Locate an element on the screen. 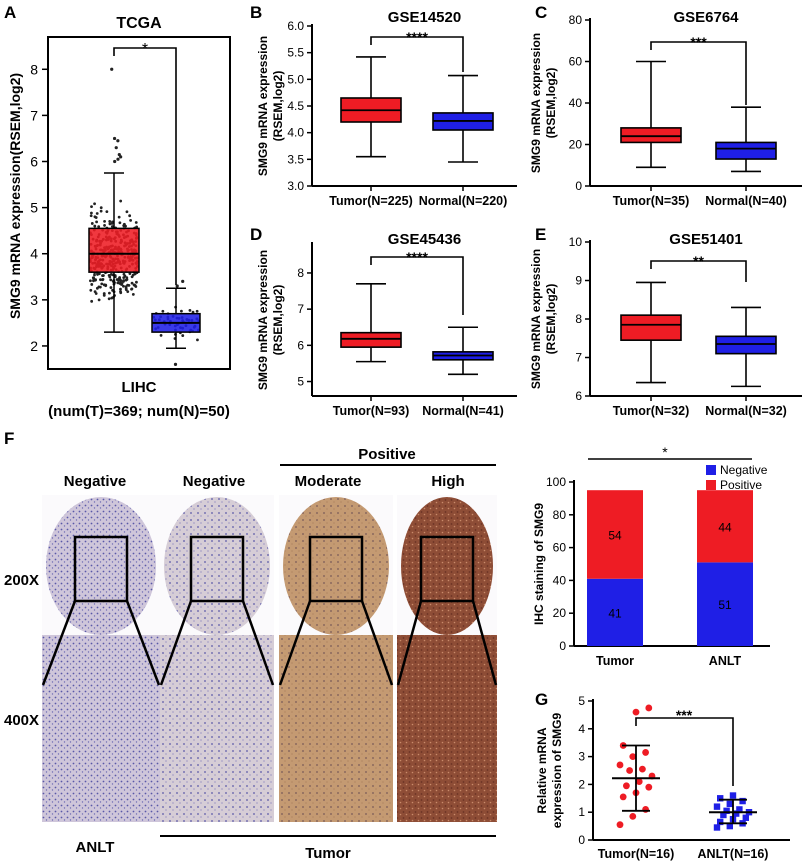 The height and width of the screenshot is (865, 809). tumor-label: Tumor is located at coordinates (328, 853).